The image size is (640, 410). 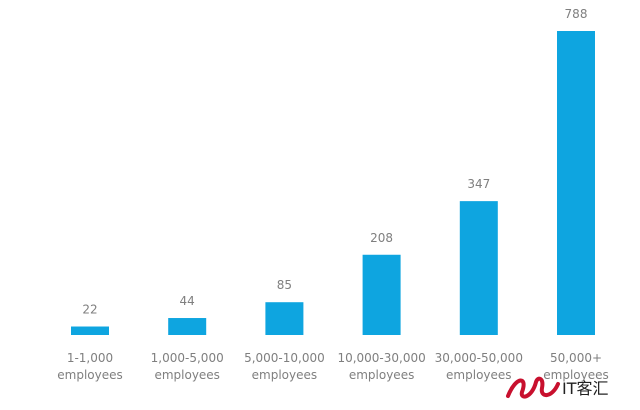 I want to click on category-label-4-line-1: employees, so click(x=478, y=375).